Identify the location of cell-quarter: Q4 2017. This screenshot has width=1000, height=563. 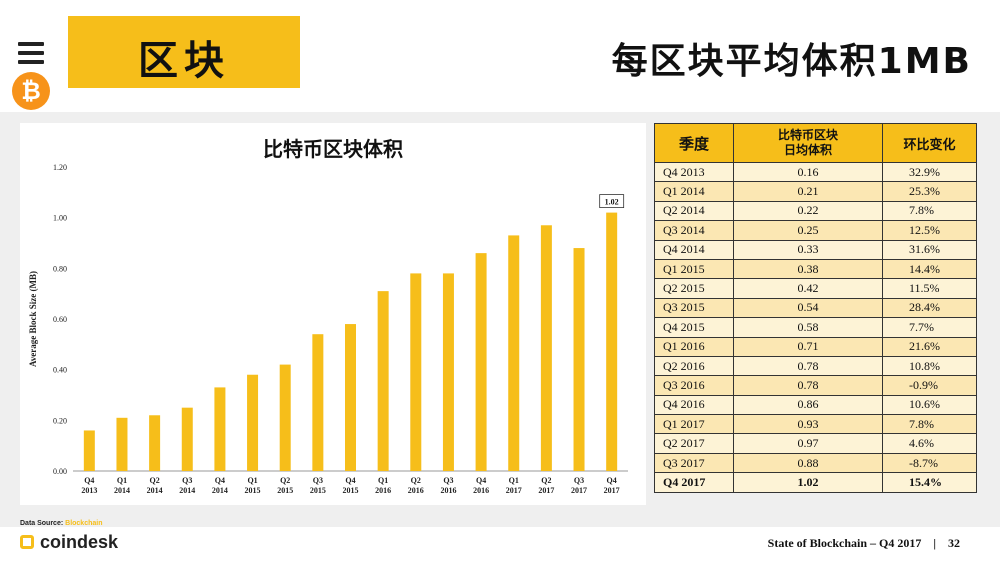
(694, 482).